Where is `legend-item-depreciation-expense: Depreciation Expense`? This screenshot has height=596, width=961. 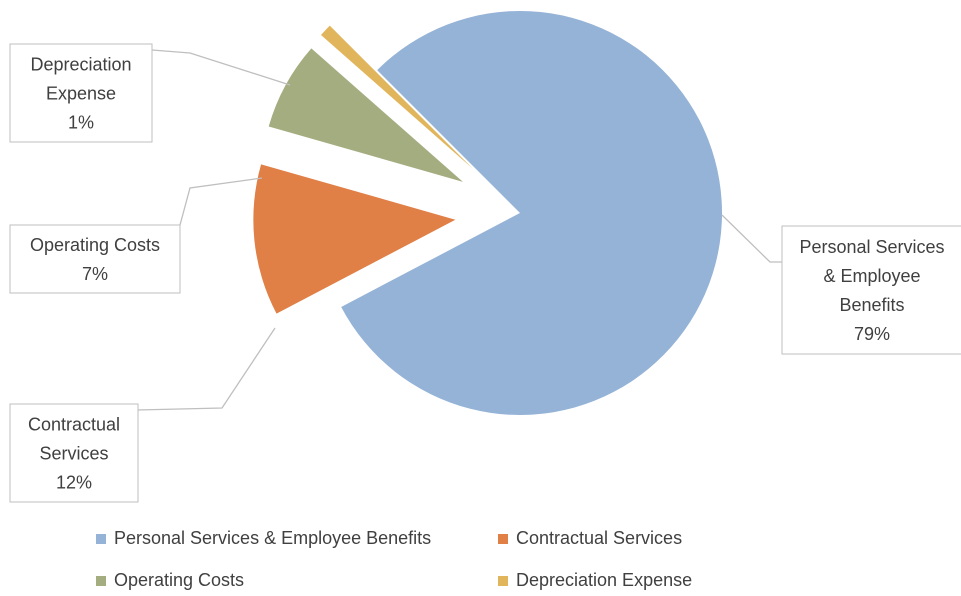
legend-item-depreciation-expense: Depreciation Expense is located at coordinates (595, 580).